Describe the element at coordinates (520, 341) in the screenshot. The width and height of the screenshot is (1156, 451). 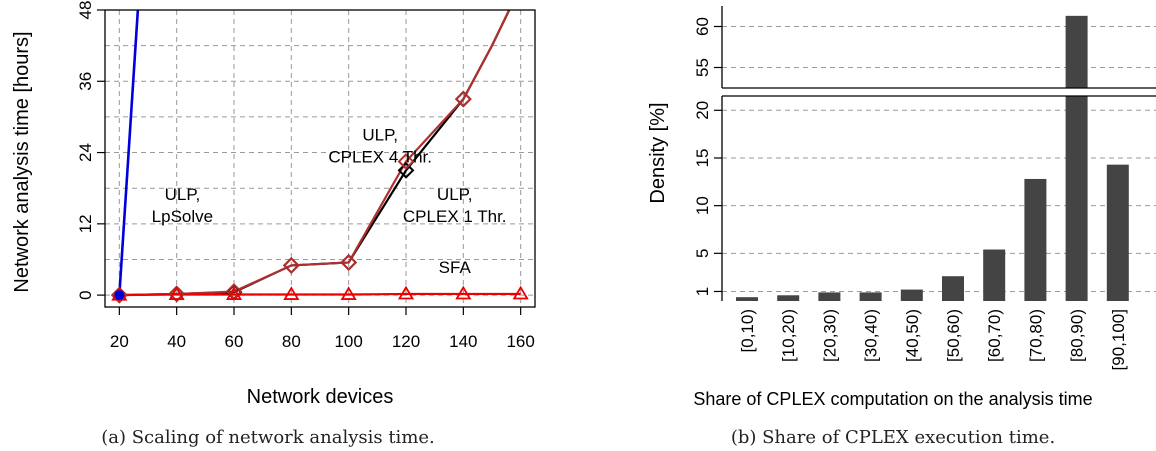
I see `x-tick-label: 160` at that location.